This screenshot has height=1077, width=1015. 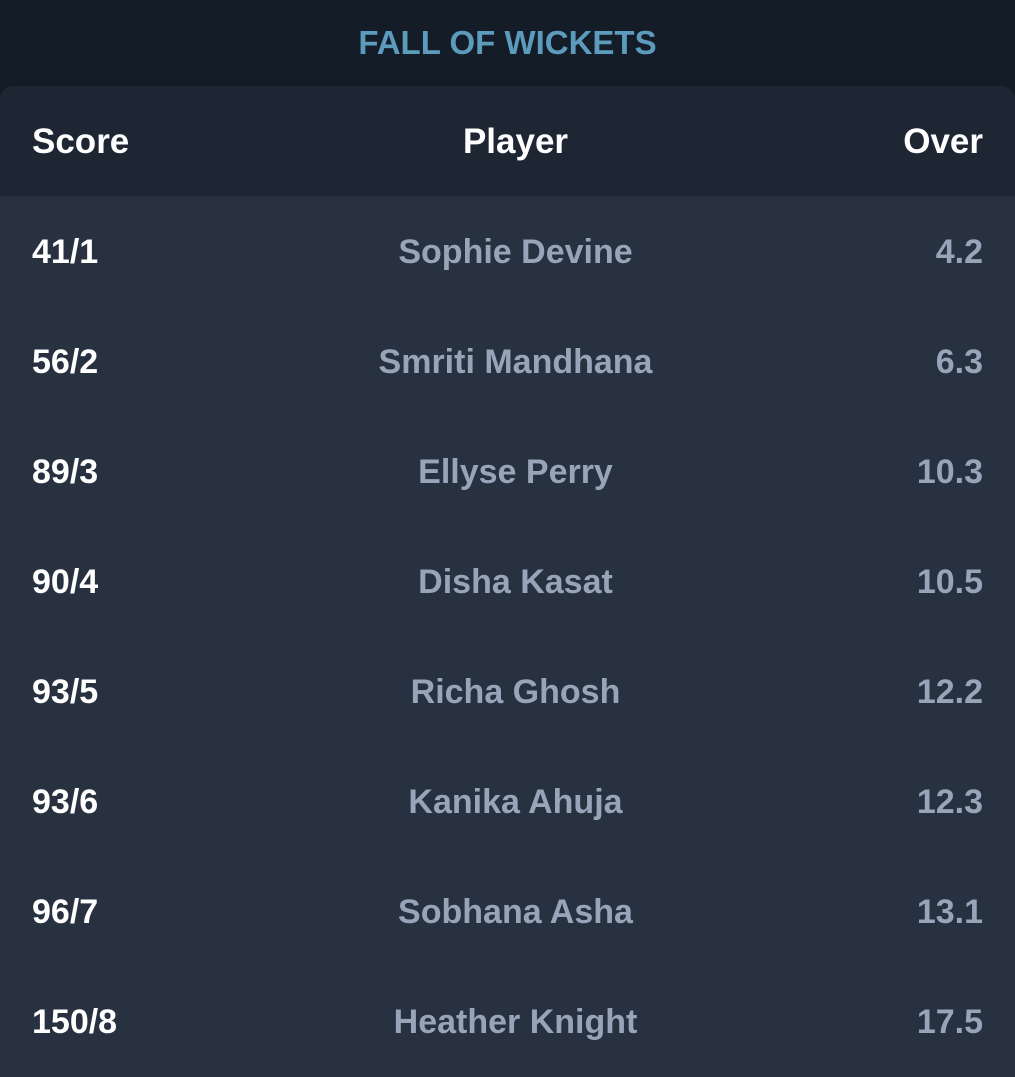 What do you see at coordinates (75, 1022) in the screenshot?
I see `score-cell: 150/8` at bounding box center [75, 1022].